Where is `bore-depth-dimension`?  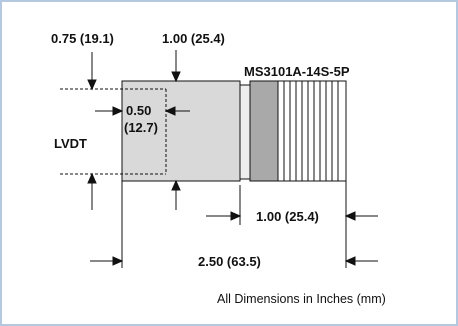 bore-depth-dimension is located at coordinates (142, 111).